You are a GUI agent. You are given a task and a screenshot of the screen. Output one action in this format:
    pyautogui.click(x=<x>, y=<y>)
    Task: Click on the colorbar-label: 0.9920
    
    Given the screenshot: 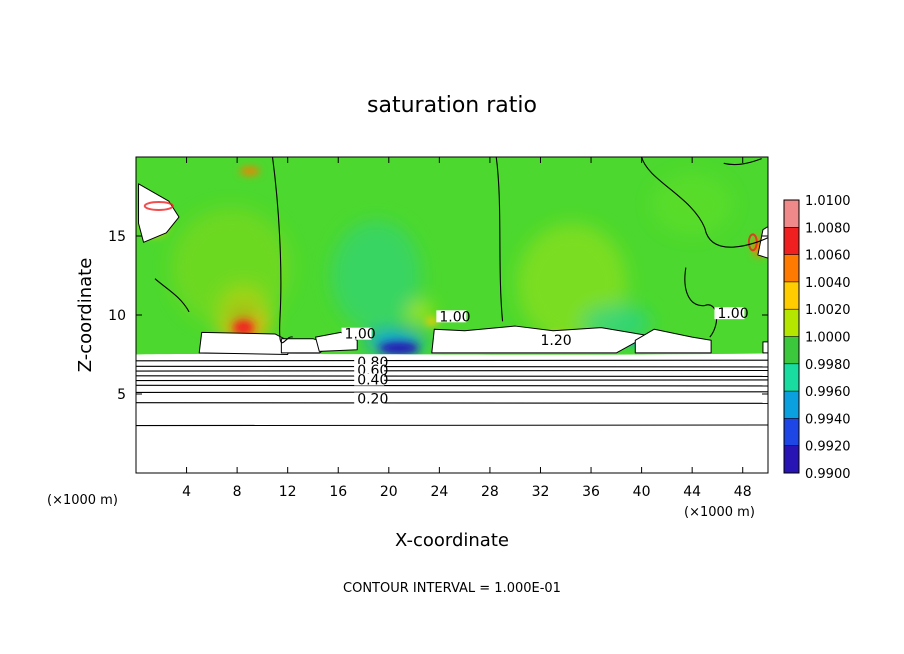 What is the action you would take?
    pyautogui.click(x=828, y=447)
    